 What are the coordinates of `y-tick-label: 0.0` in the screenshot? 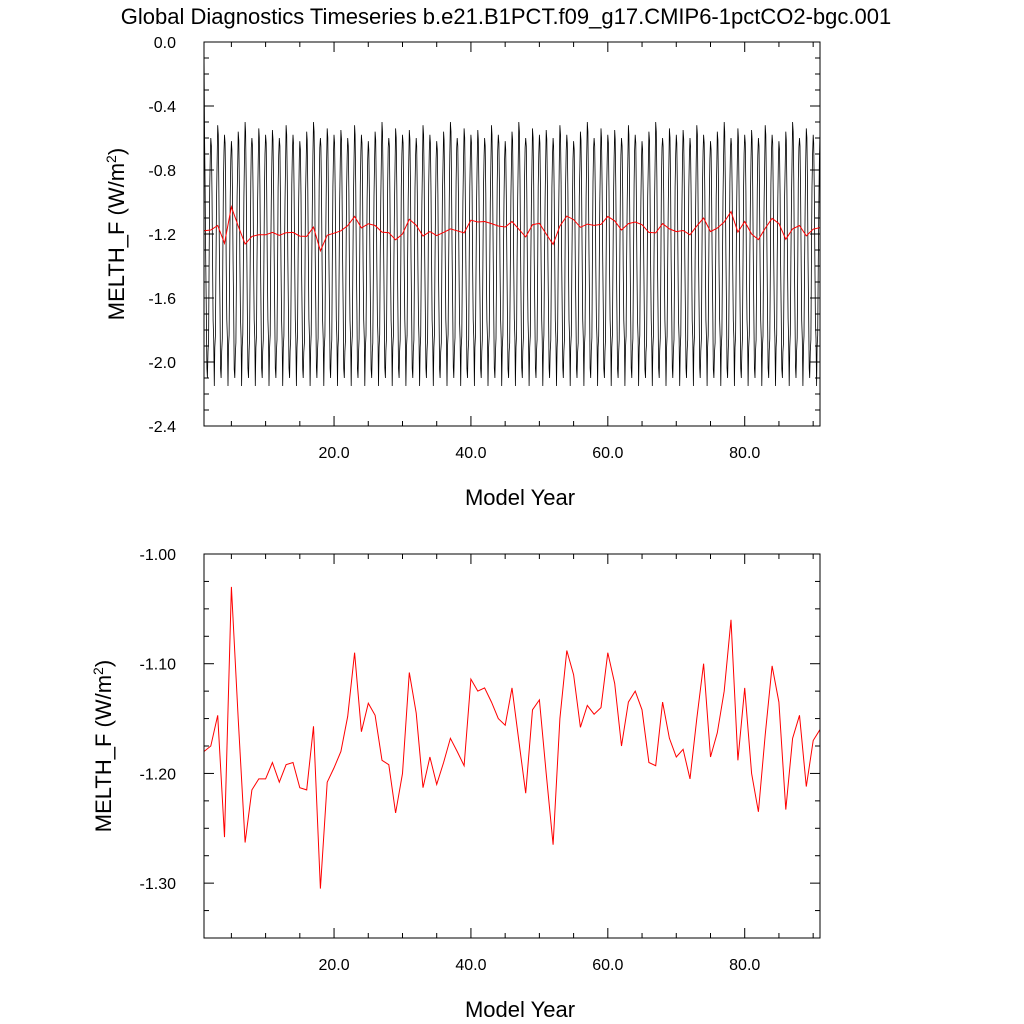 It's located at (165, 43).